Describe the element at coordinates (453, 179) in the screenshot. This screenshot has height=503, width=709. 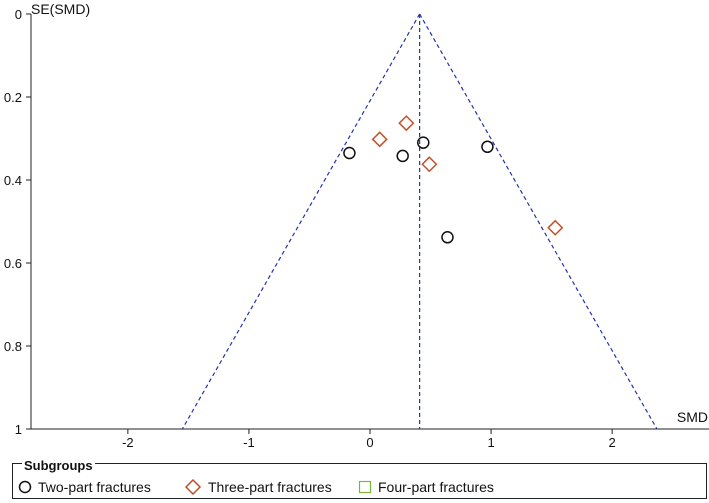
I see `data-points` at that location.